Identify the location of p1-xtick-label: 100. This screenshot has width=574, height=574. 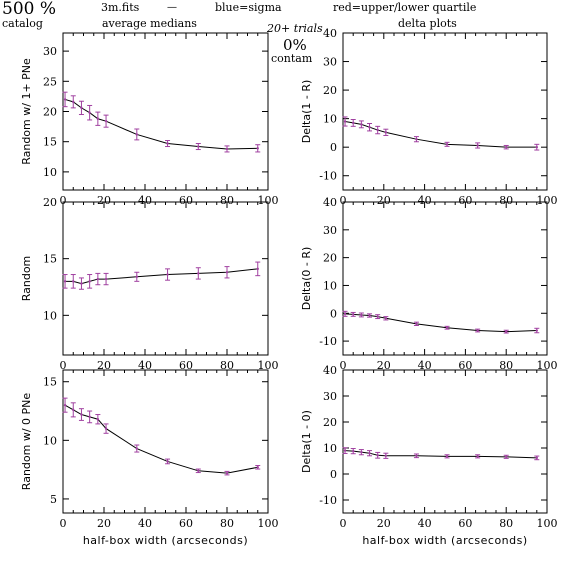
(268, 200).